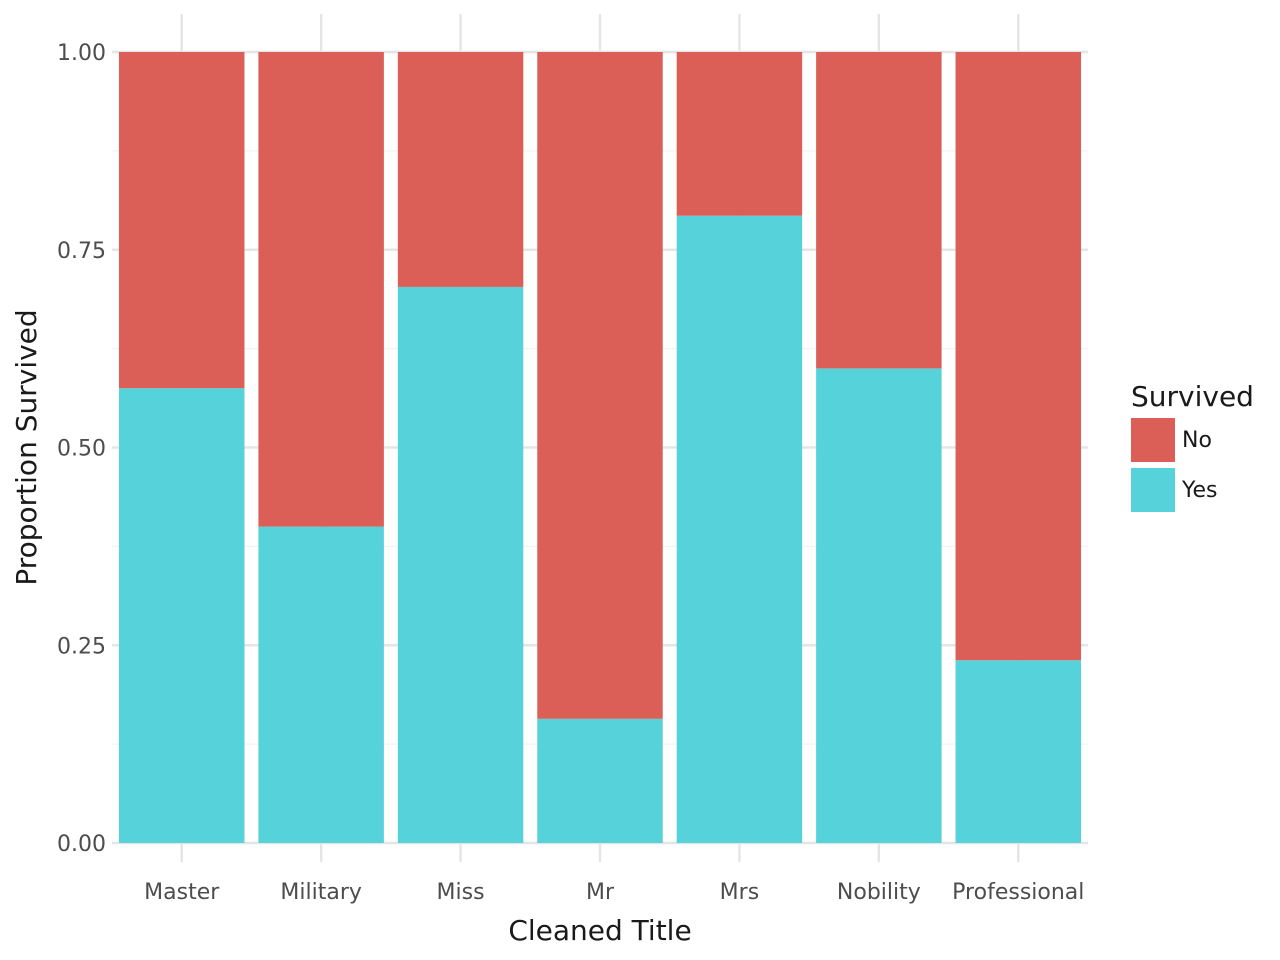 The height and width of the screenshot is (960, 1280). I want to click on legend-title: Survived, so click(1192, 396).